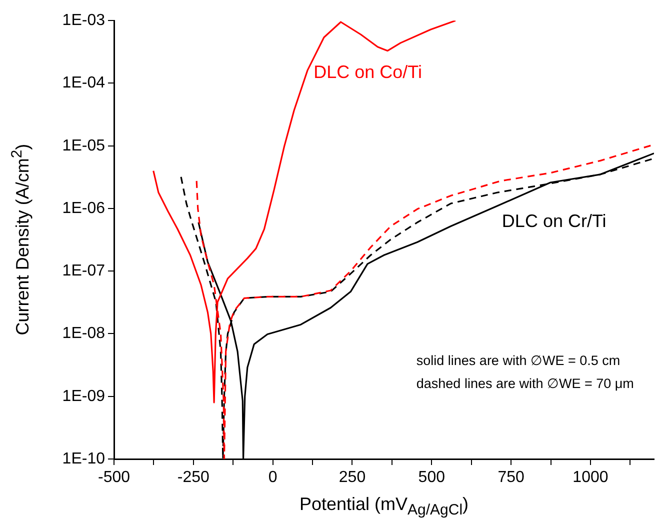 The image size is (665, 531). What do you see at coordinates (114, 477) in the screenshot?
I see `x-tick-label: -500` at bounding box center [114, 477].